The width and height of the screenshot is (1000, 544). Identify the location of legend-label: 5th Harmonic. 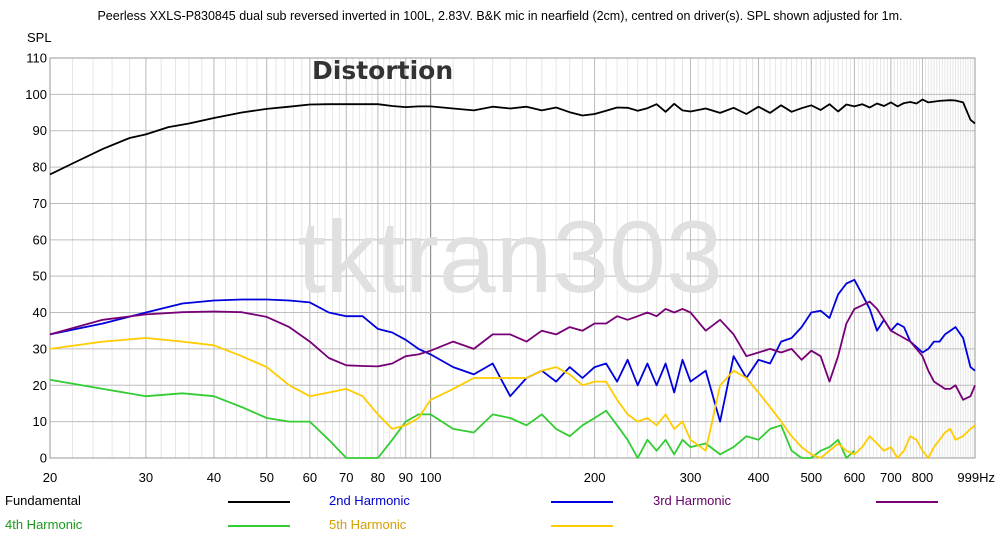
(368, 524).